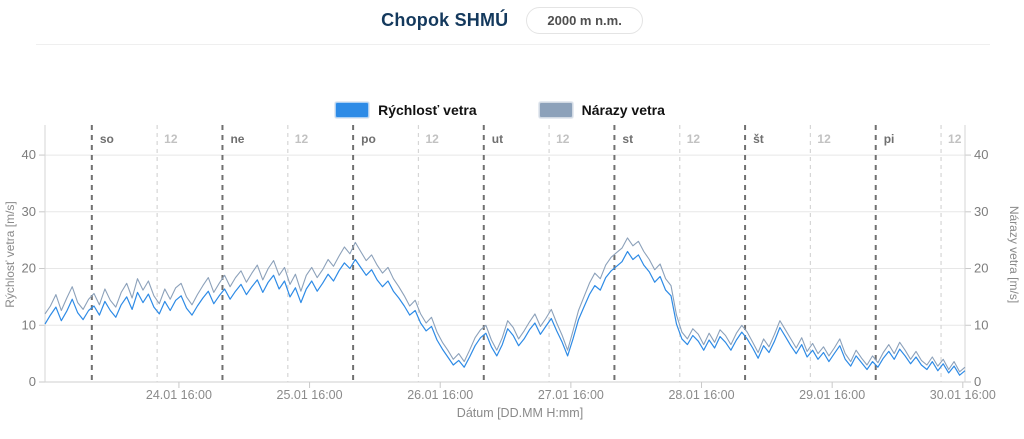  Describe the element at coordinates (981, 324) in the screenshot. I see `y-axis-label-right: 10` at that location.